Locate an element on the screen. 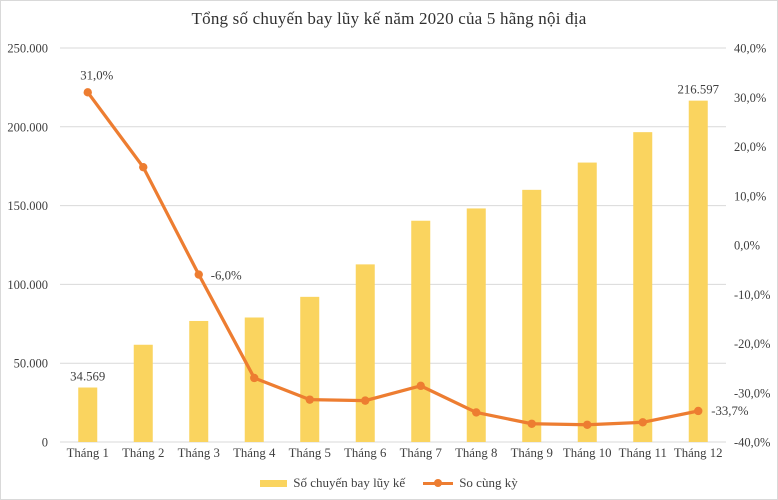 This screenshot has width=778, height=500. legend-item-bar-series: Số chuyến bay lũy kế is located at coordinates (332, 483).